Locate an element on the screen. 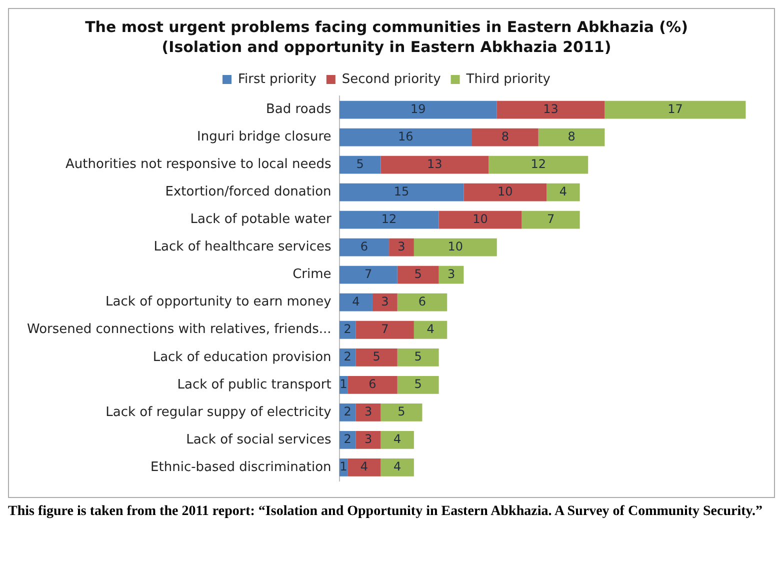 This screenshot has width=783, height=567. chart-subtitle: (Isolation and opportunity in Eastern Abkhazia 2011) is located at coordinates (387, 47).